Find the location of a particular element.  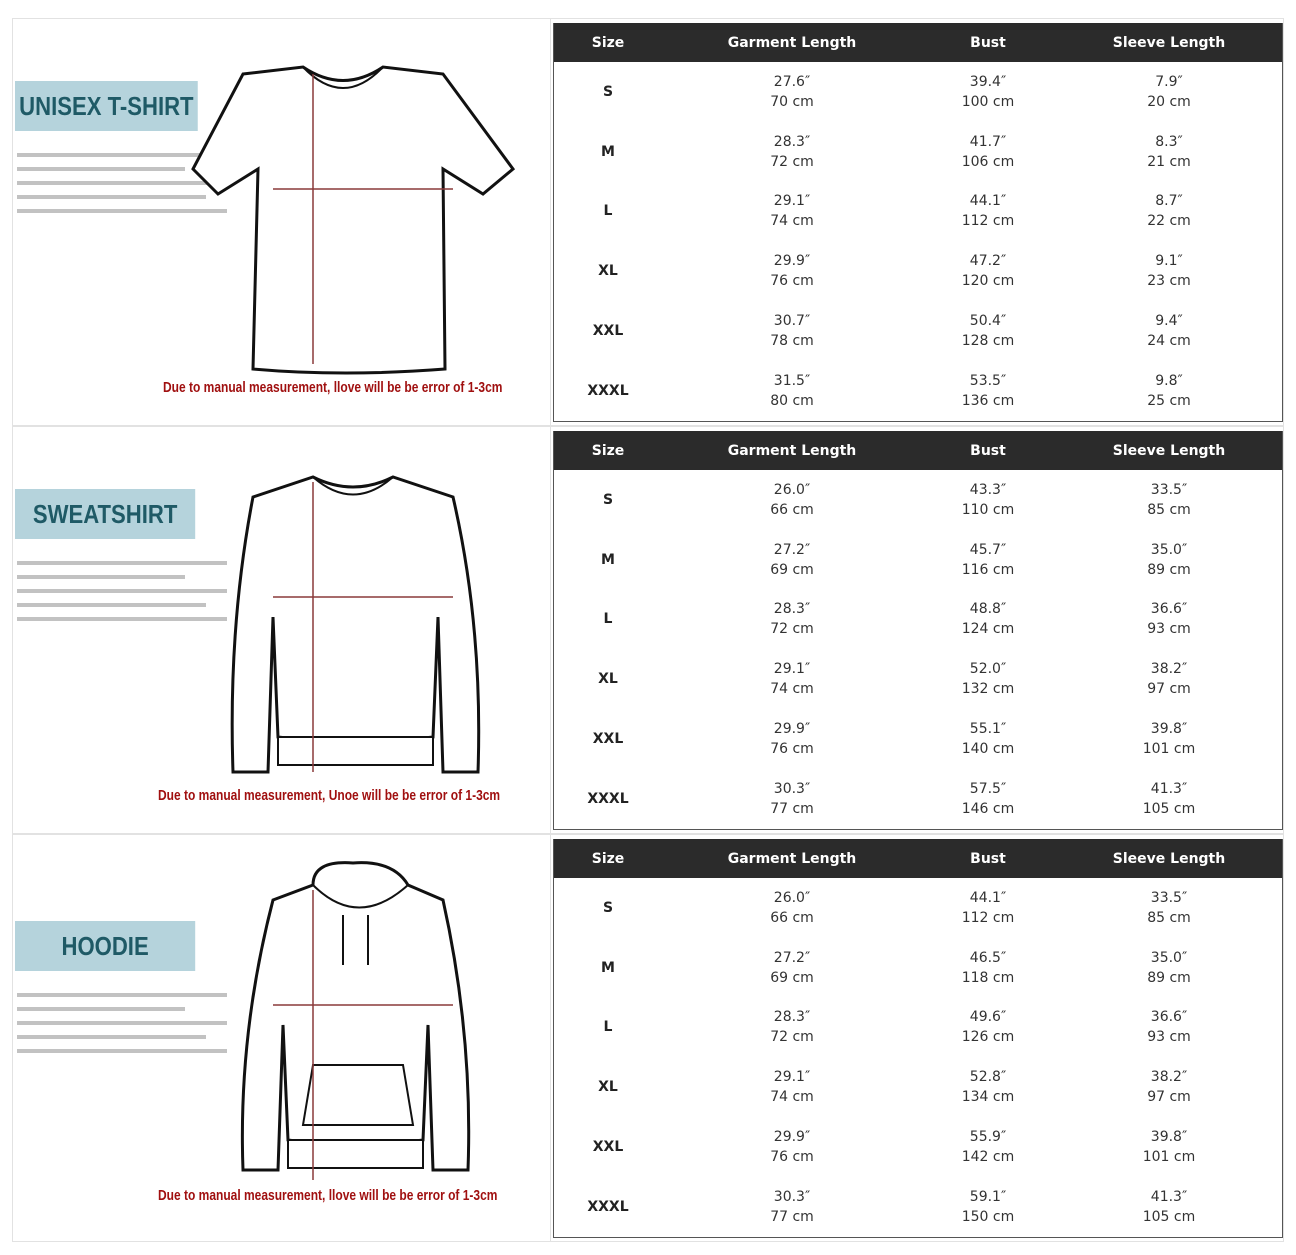

inch-value: 41.3″ is located at coordinates (1169, 1196).